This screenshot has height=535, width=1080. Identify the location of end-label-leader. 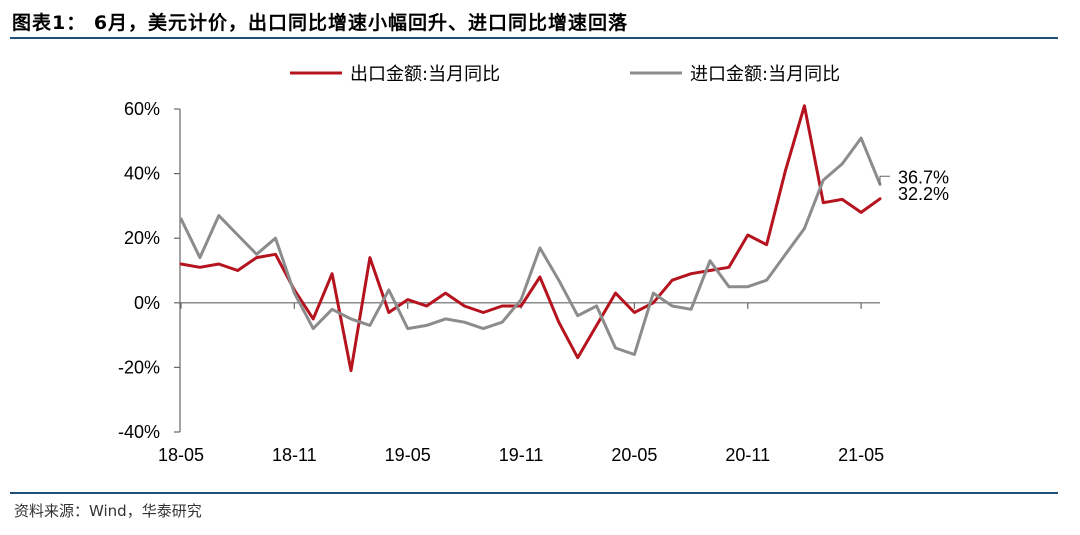
(884, 180).